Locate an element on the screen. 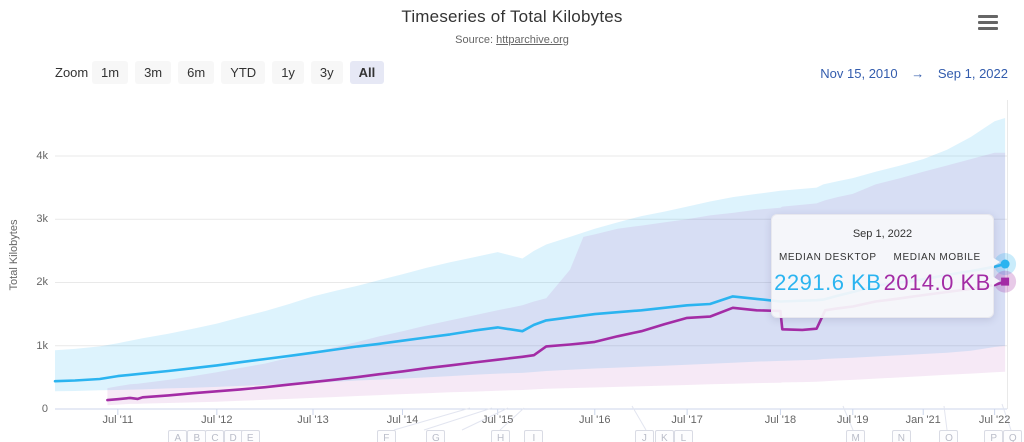 The image size is (1024, 442). subtitle-prefix: Source: is located at coordinates (474, 40).